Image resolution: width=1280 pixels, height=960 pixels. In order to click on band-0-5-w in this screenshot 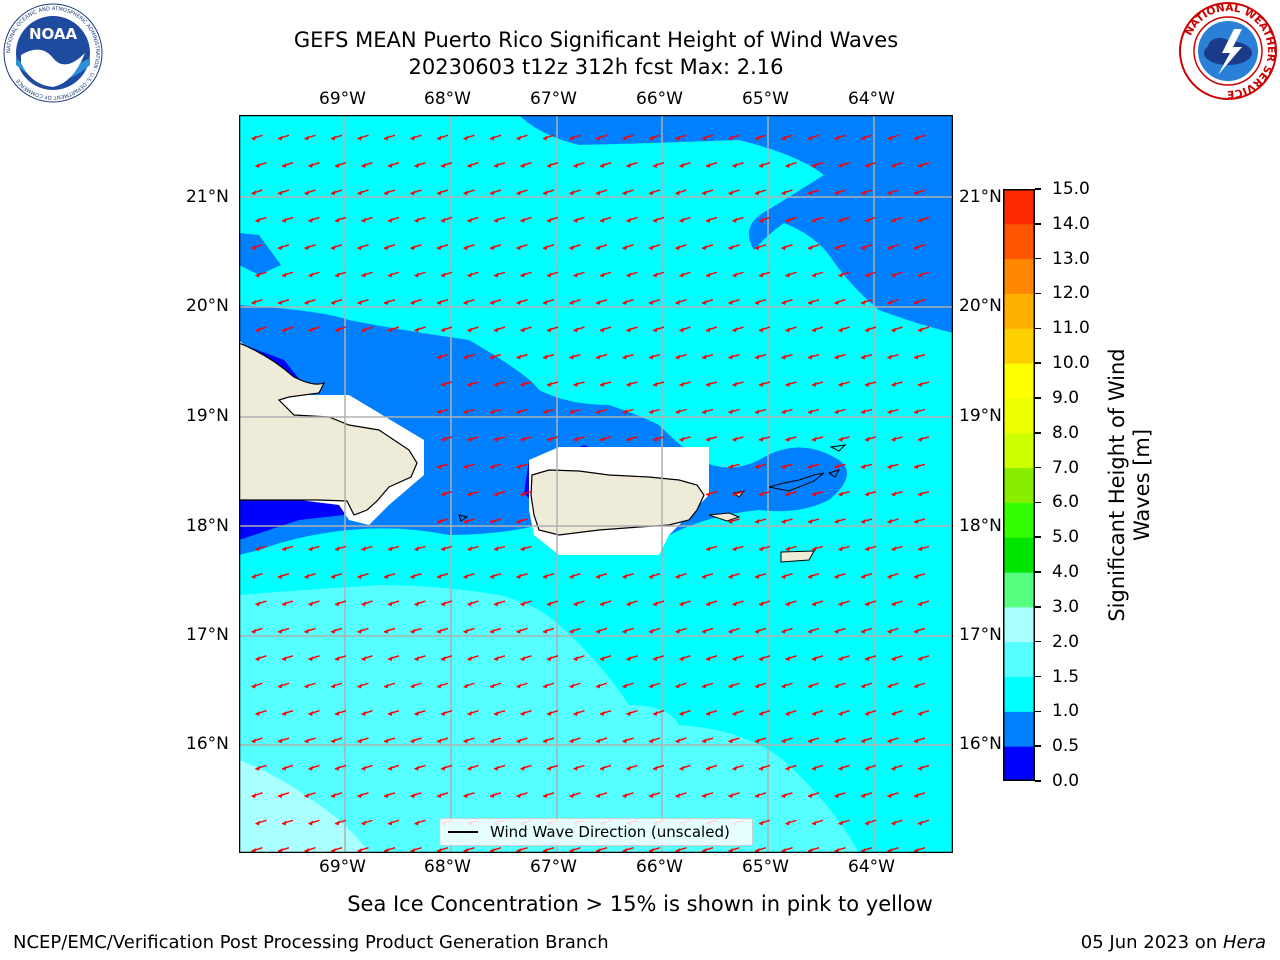, I will do `click(260, 254)`.